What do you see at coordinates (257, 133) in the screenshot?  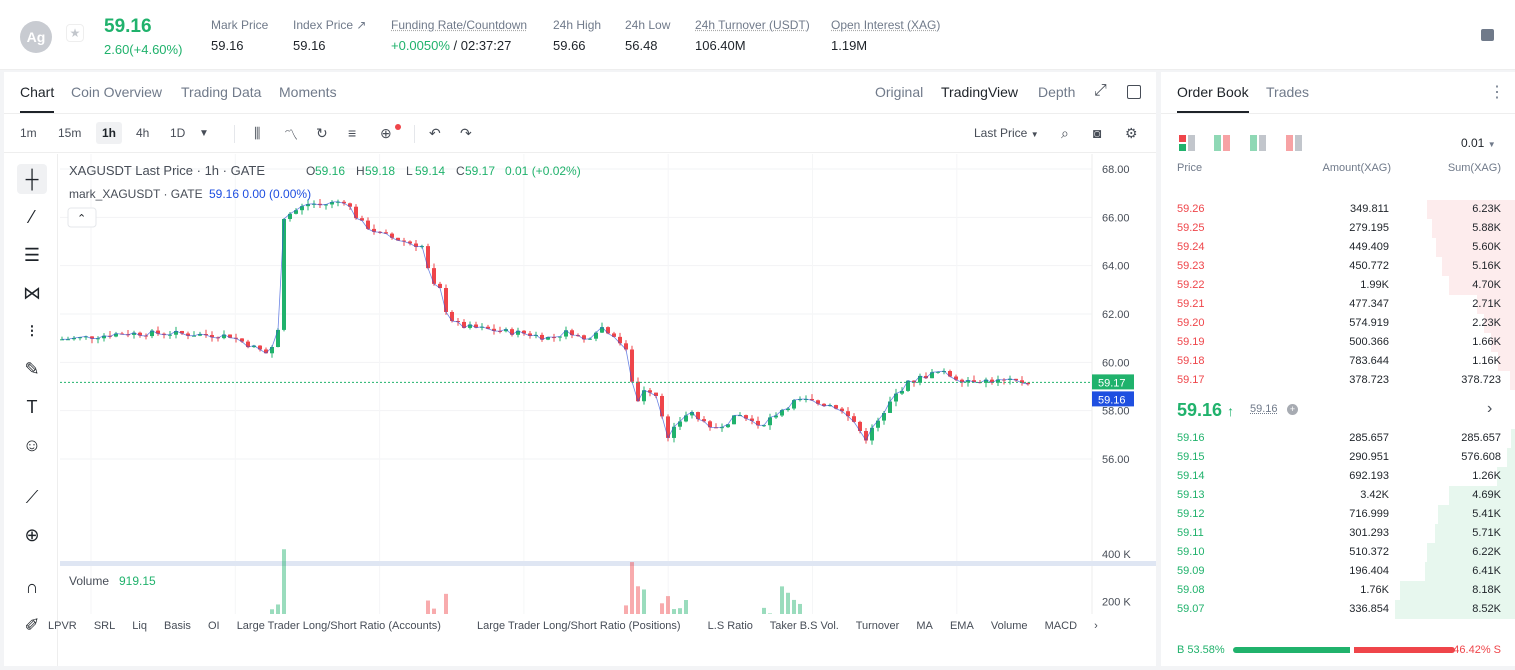 I see `candle-type-icon: ⫼` at bounding box center [257, 133].